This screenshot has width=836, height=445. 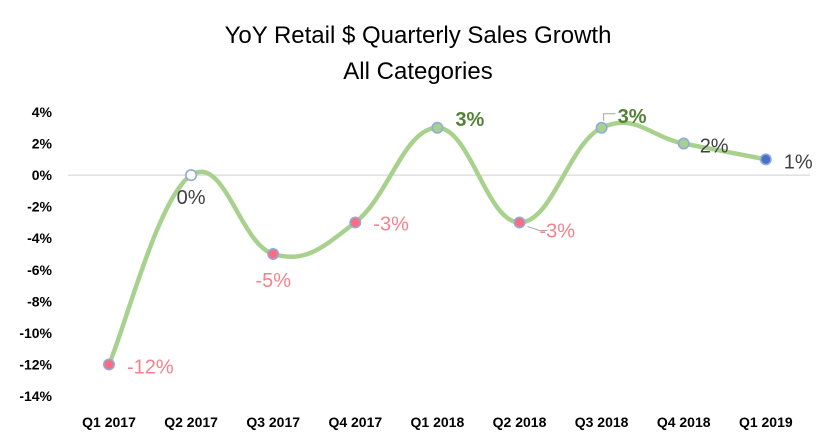 What do you see at coordinates (798, 162) in the screenshot?
I see `data-label: 1%` at bounding box center [798, 162].